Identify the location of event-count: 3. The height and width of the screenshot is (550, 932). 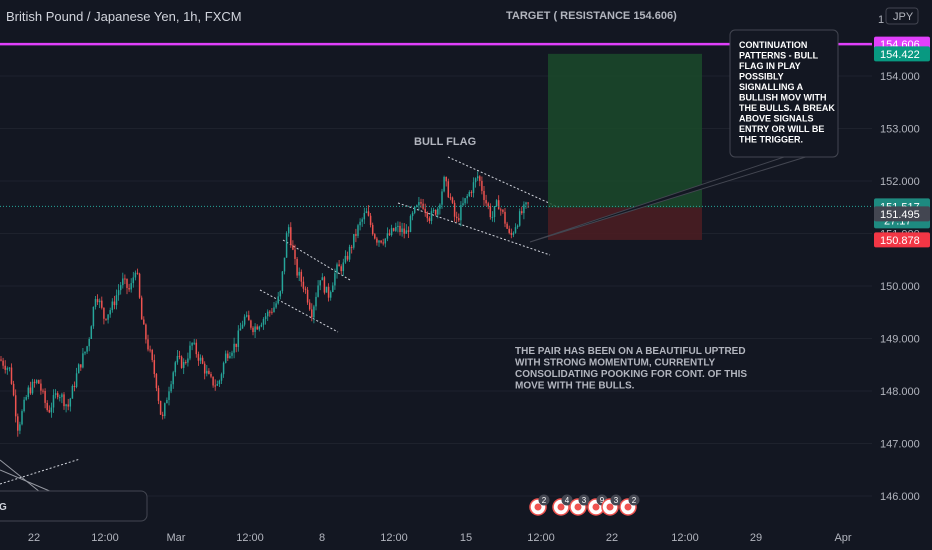
(616, 500).